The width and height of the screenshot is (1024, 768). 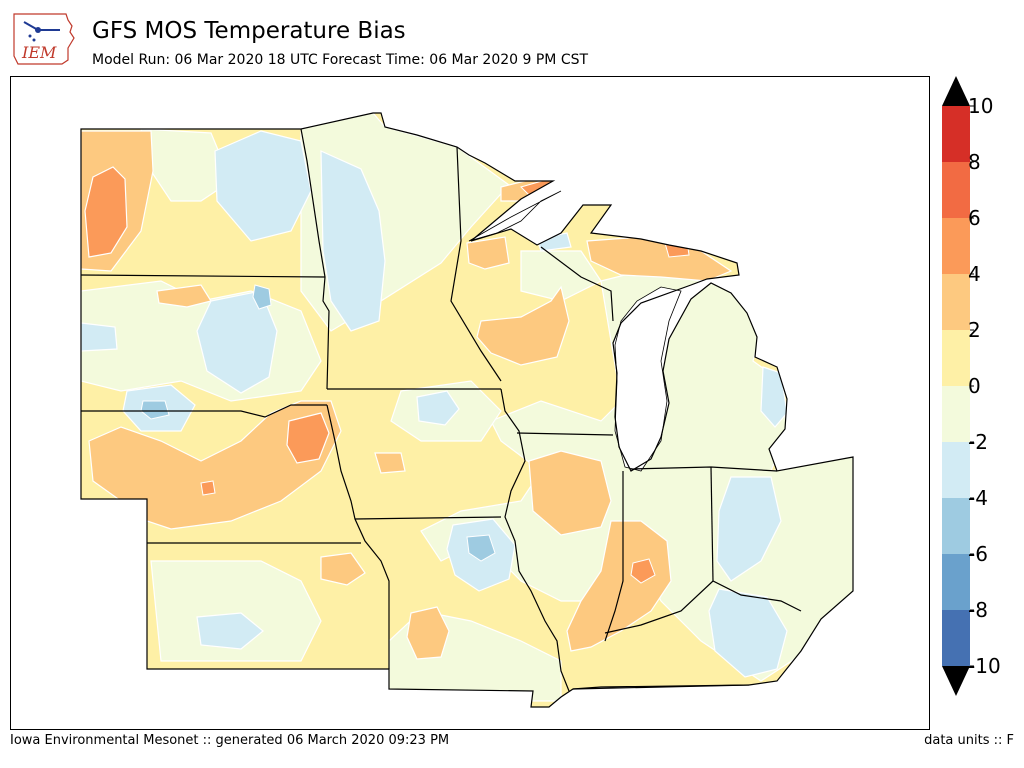 What do you see at coordinates (974, 274) in the screenshot?
I see `colorbar-label: 4` at bounding box center [974, 274].